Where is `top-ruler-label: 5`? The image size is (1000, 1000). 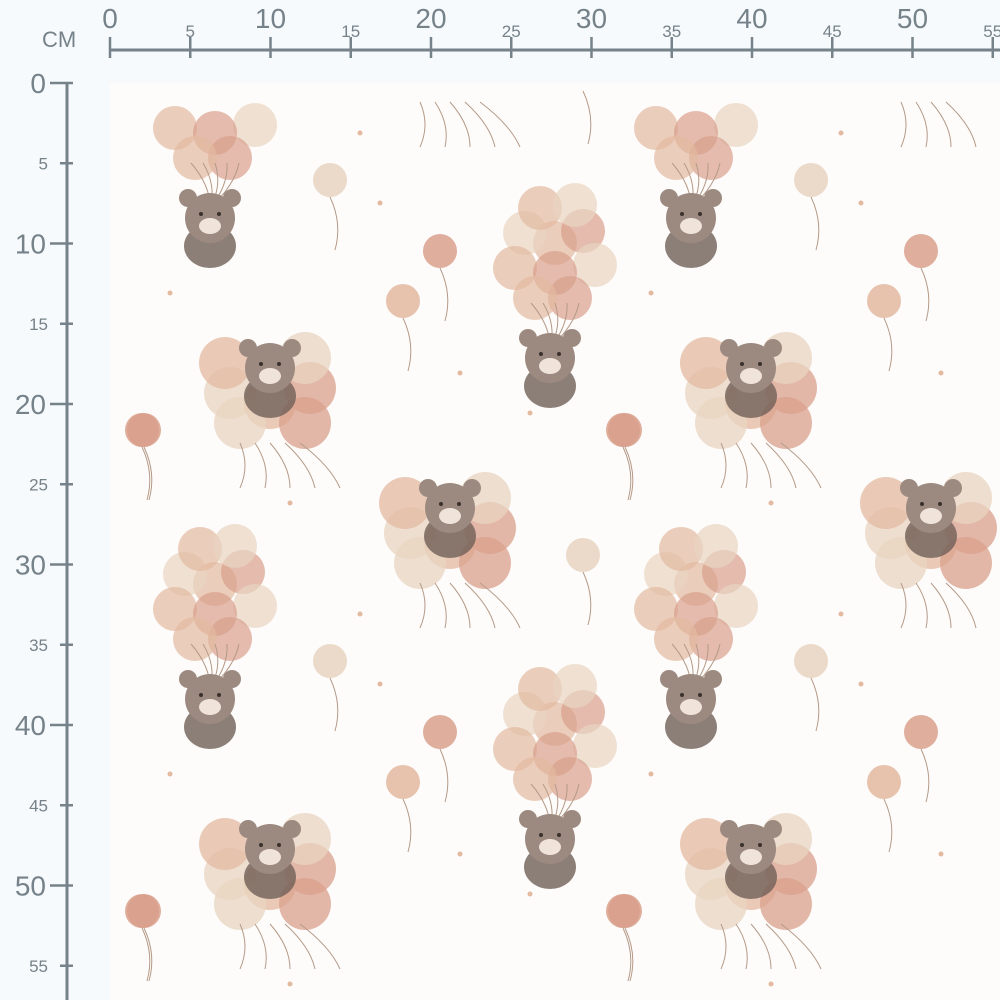
top-ruler-label: 5 is located at coordinates (190, 31).